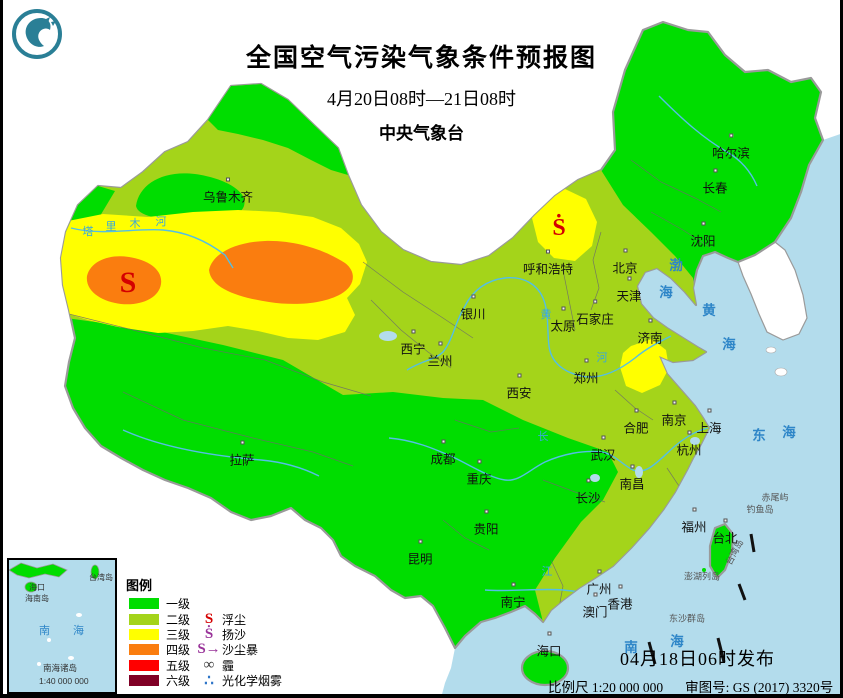 The height and width of the screenshot is (698, 843). Describe the element at coordinates (178, 665) in the screenshot. I see `legend-level-label: 五级` at that location.